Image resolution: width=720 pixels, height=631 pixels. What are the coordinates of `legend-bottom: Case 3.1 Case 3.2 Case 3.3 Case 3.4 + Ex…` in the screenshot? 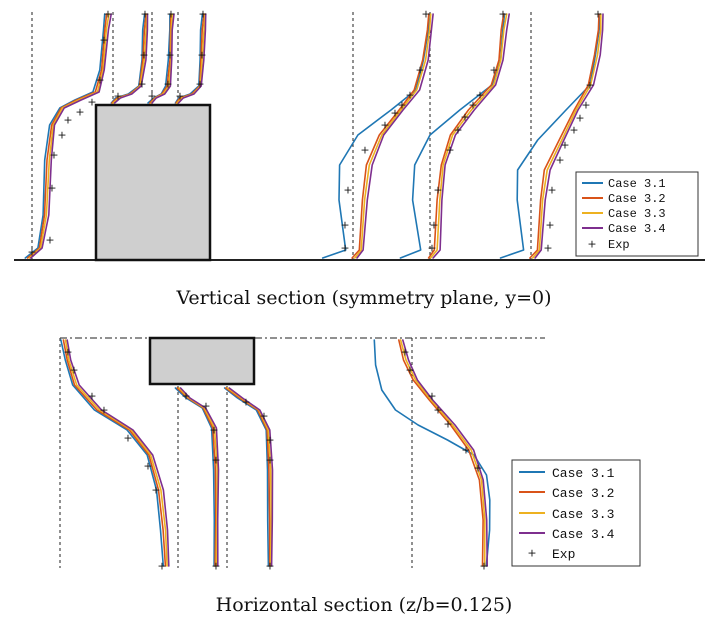 It's located at (576, 513).